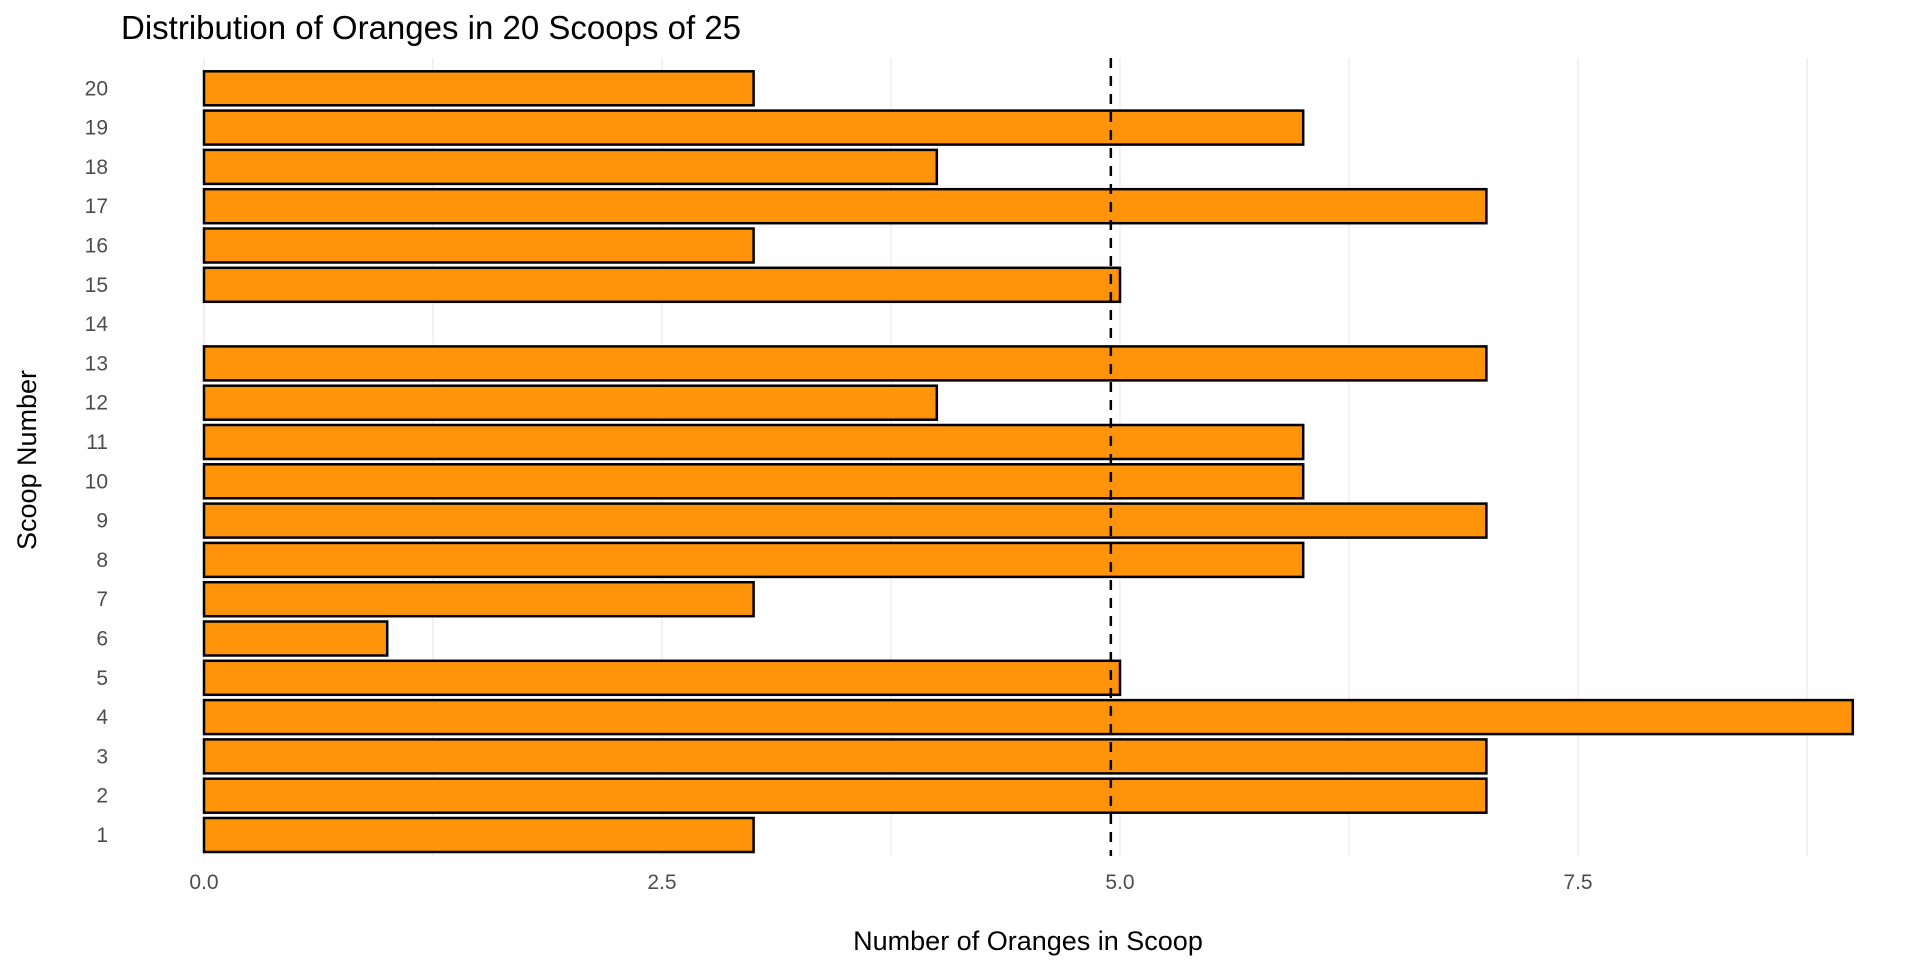 This screenshot has width=1920, height=960. I want to click on y-tick-label: 2, so click(102, 796).